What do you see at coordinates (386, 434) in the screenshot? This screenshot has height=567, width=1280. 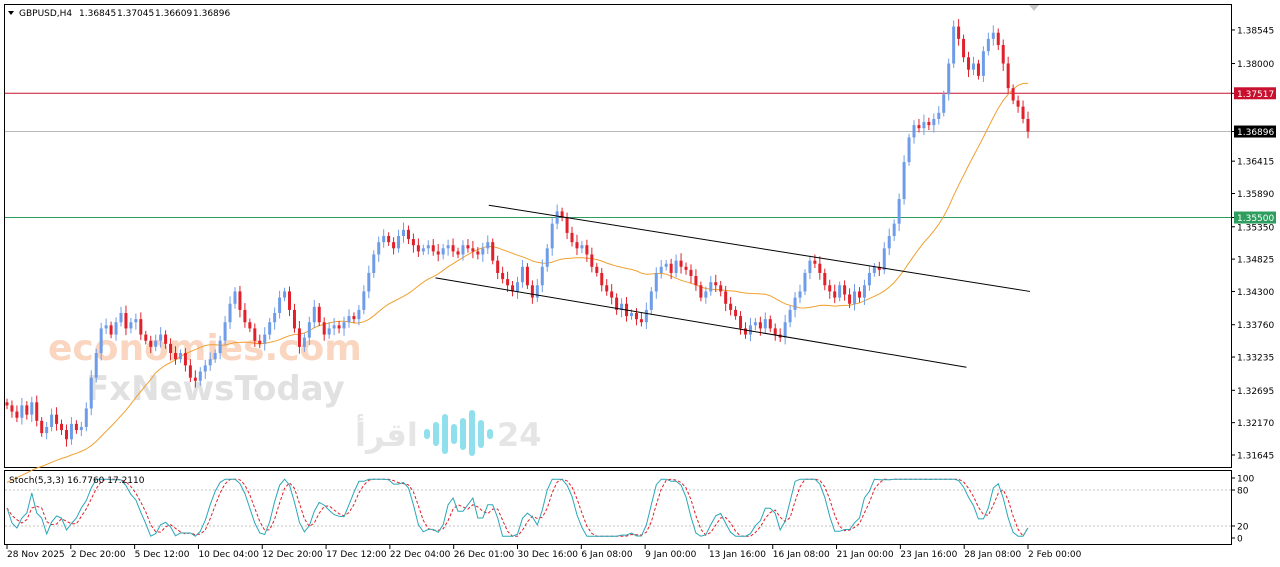 I see `watermark-arabic: اقرأ` at bounding box center [386, 434].